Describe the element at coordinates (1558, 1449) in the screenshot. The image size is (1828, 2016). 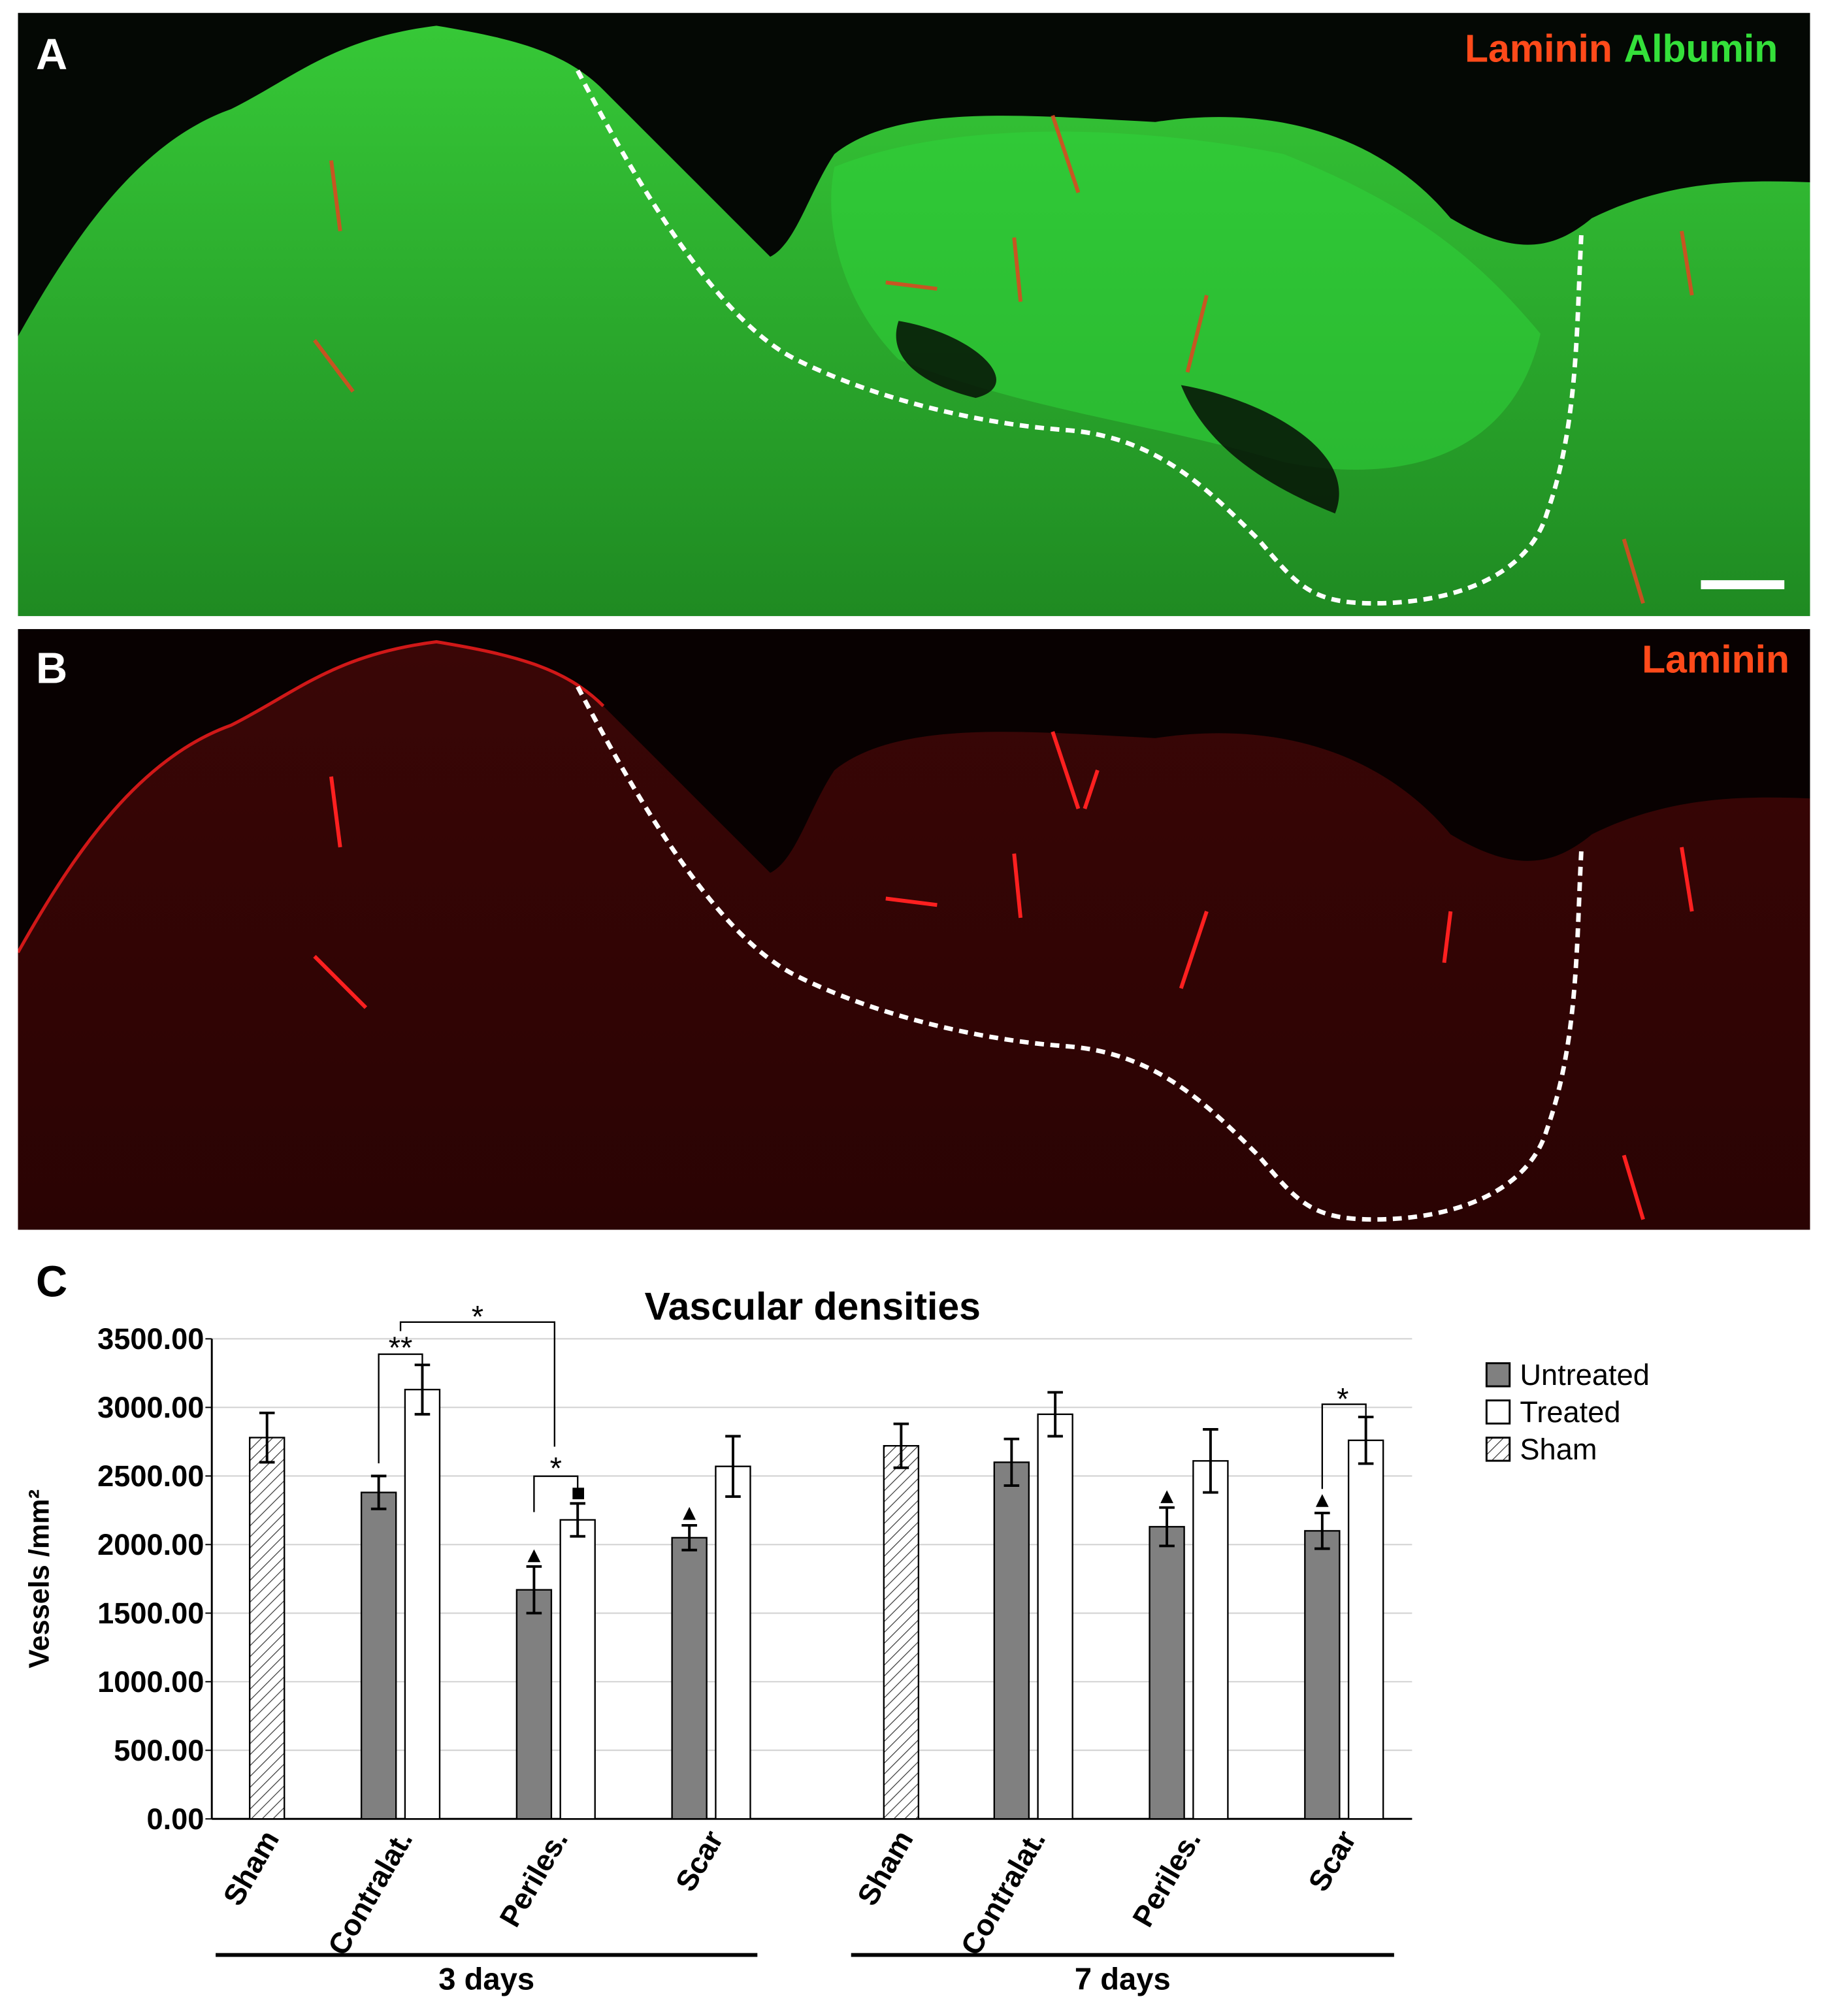
I see `legend-label: Sham` at that location.